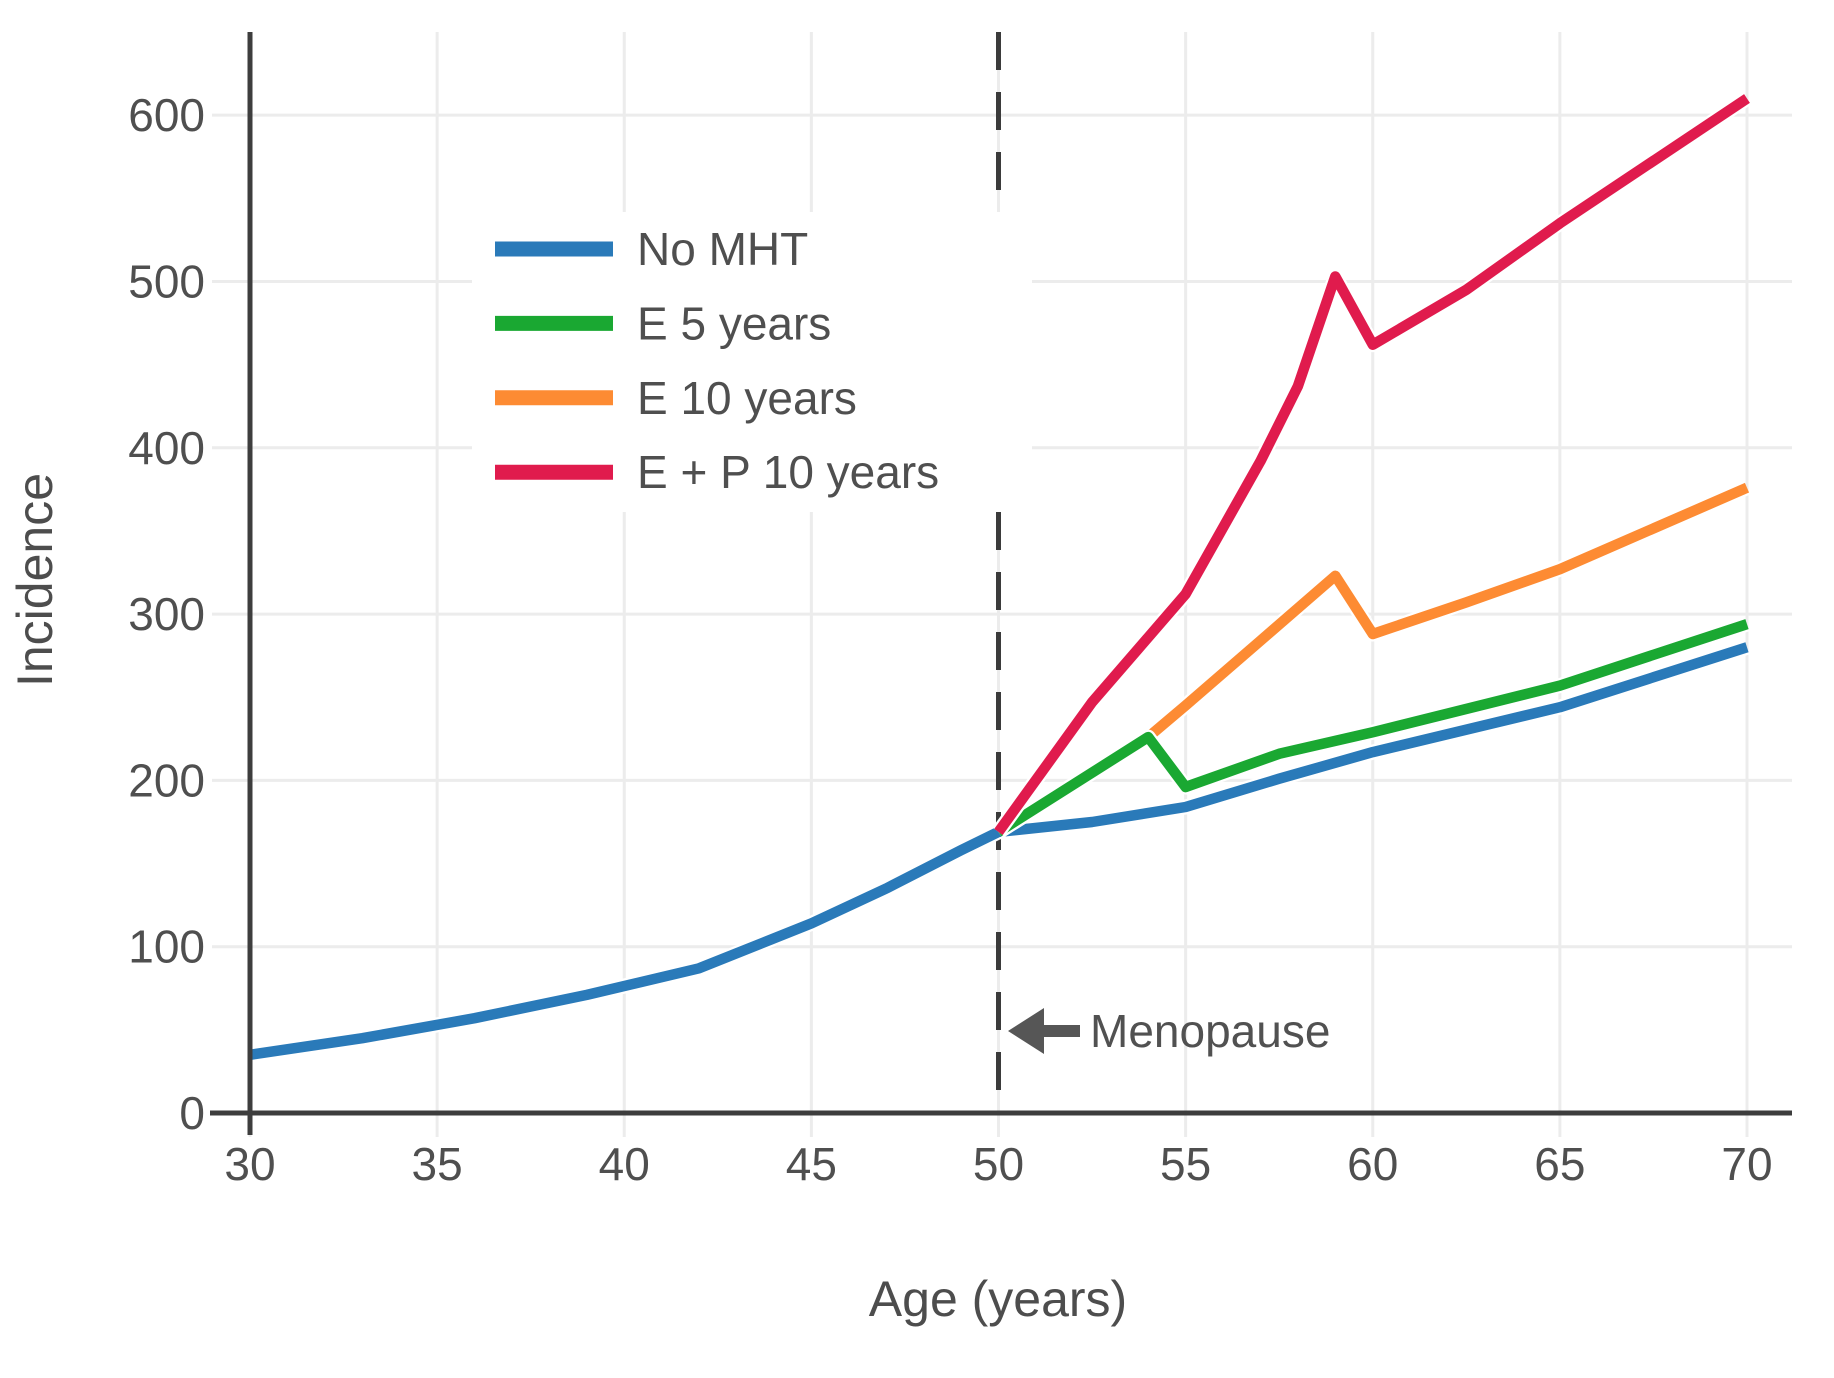 The height and width of the screenshot is (1378, 1834). Describe the element at coordinates (1372, 1164) in the screenshot. I see `x-tick-label-60: 60` at that location.